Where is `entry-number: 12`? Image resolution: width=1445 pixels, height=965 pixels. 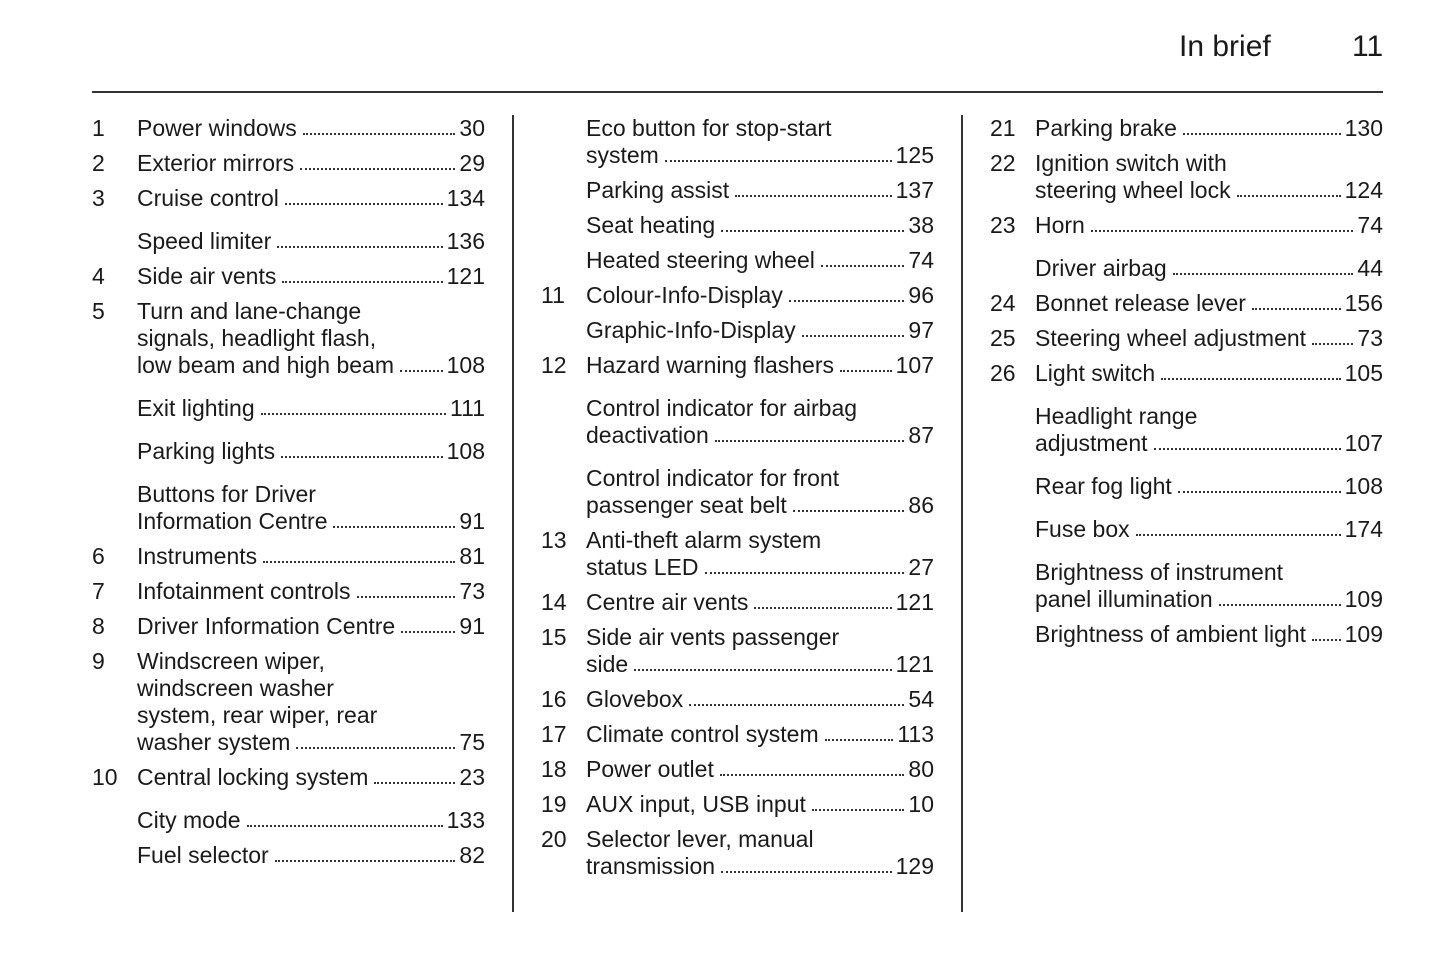
entry-number: 12 is located at coordinates (554, 365).